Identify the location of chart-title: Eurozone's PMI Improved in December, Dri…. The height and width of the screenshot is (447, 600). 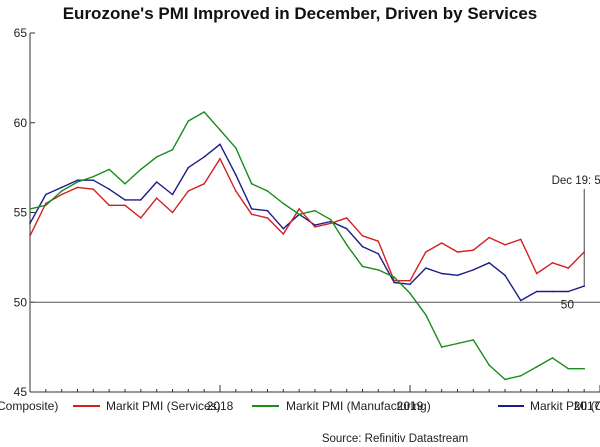
(300, 13).